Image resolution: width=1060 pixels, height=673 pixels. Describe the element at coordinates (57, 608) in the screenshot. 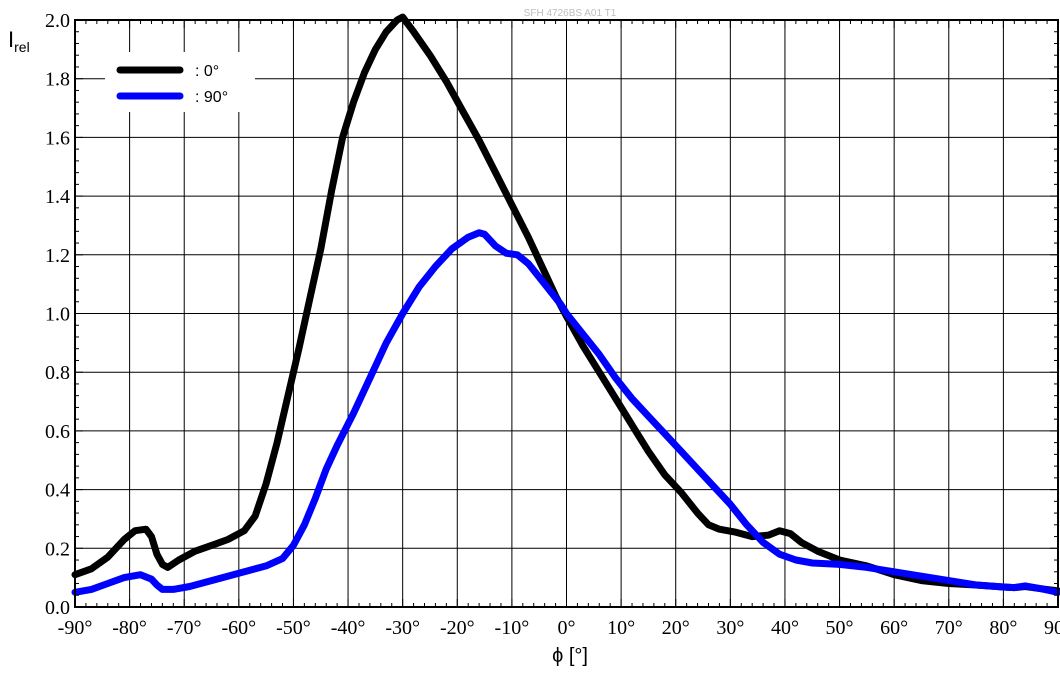

I see `y-tick-label: 0.0` at that location.